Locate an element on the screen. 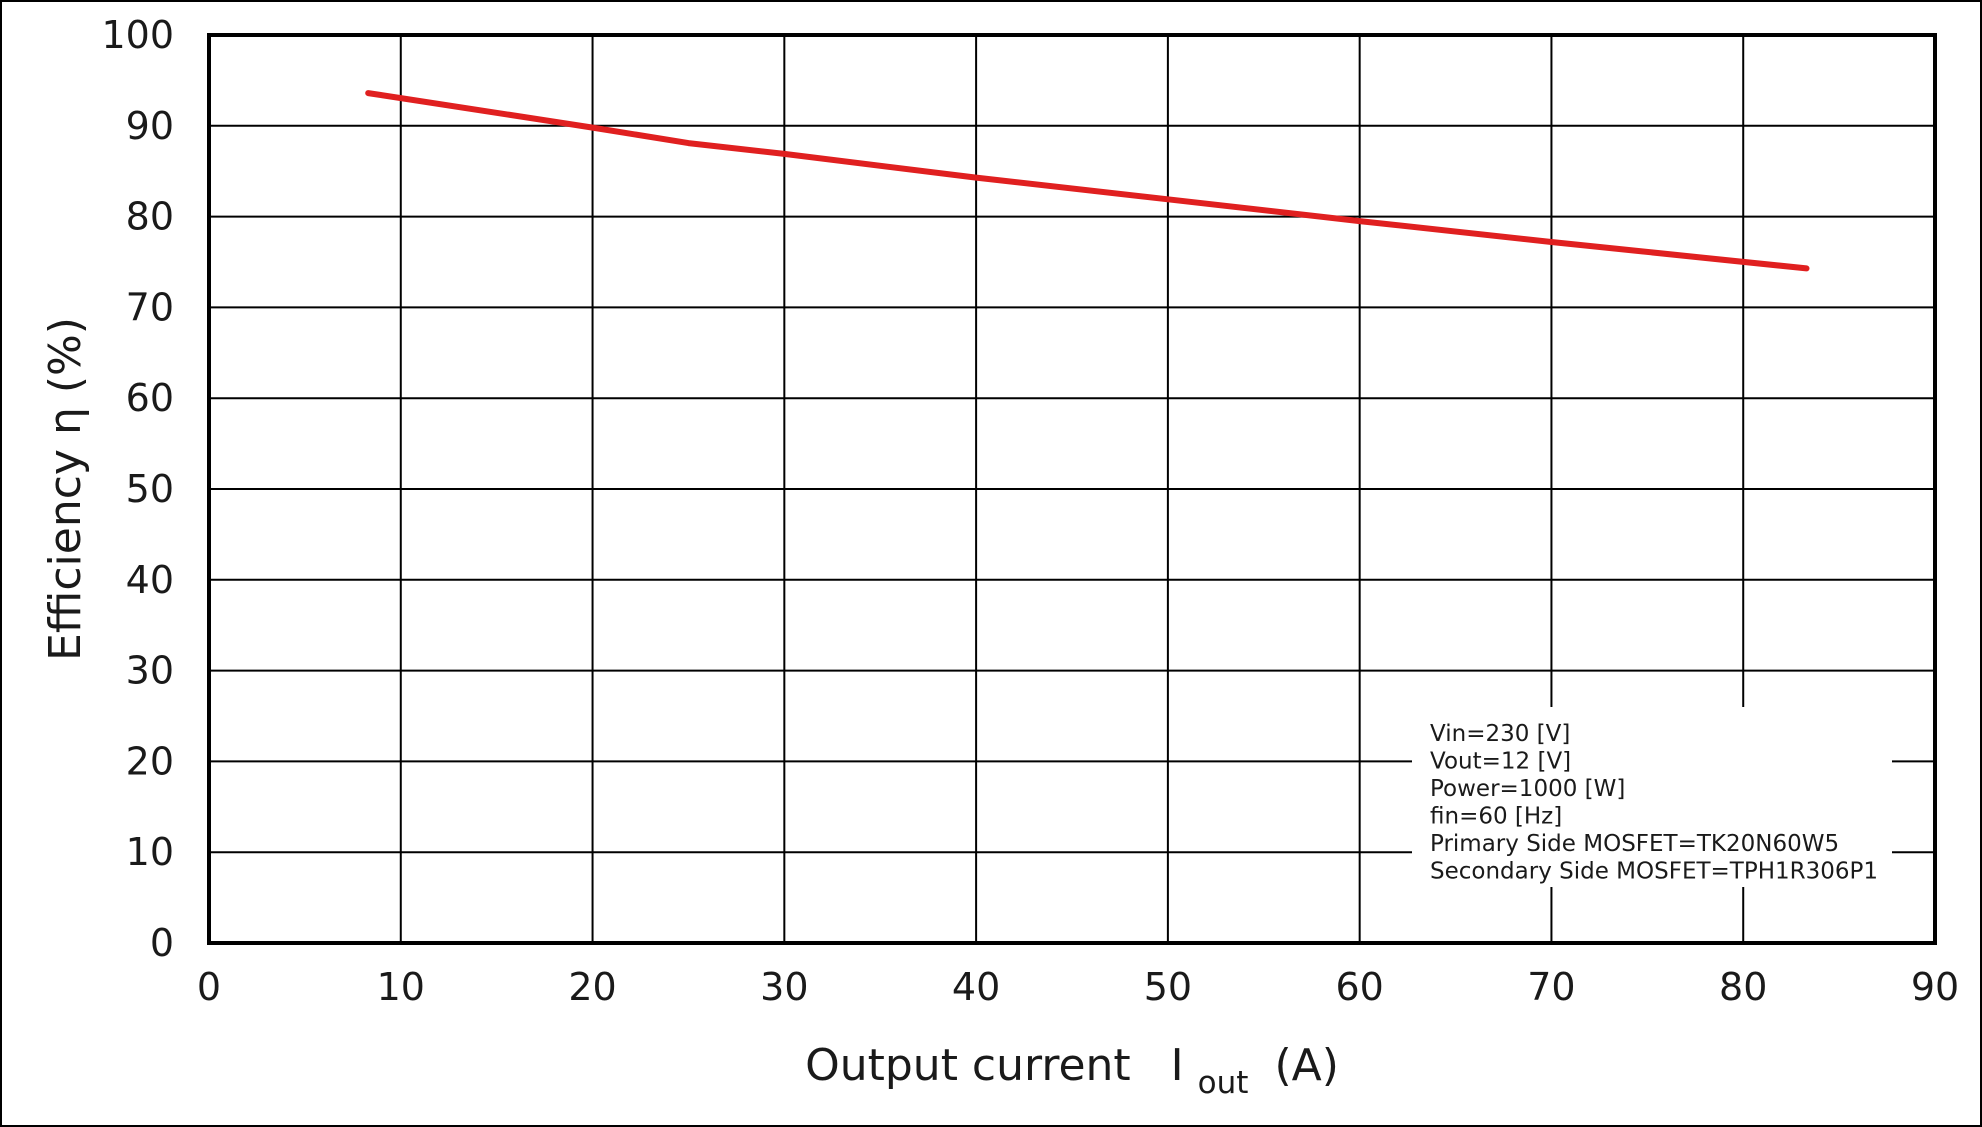 Image resolution: width=1982 pixels, height=1127 pixels. x-tick-label: 10 is located at coordinates (401, 987).